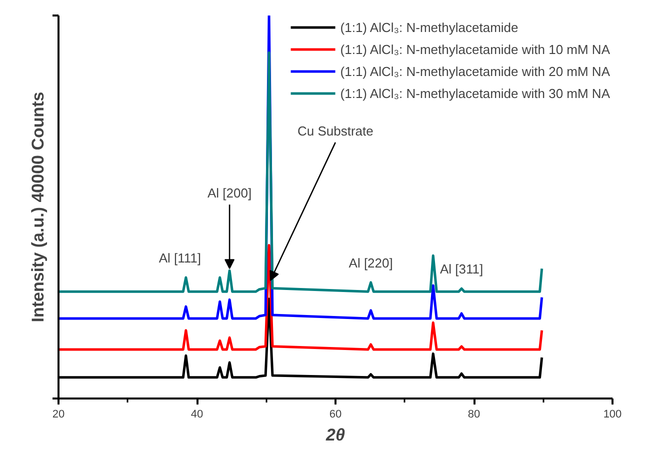 The width and height of the screenshot is (654, 452). What do you see at coordinates (474, 414) in the screenshot?
I see `x-tick-label: 80` at bounding box center [474, 414].